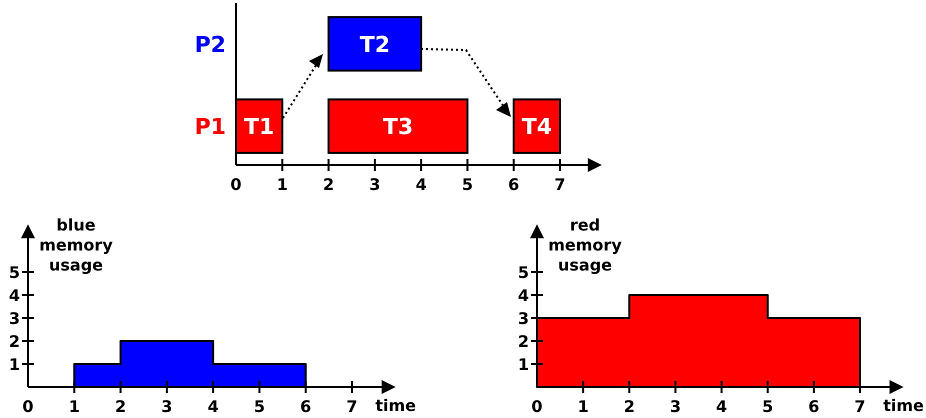  Describe the element at coordinates (398, 127) in the screenshot. I see `series-label: T3` at that location.